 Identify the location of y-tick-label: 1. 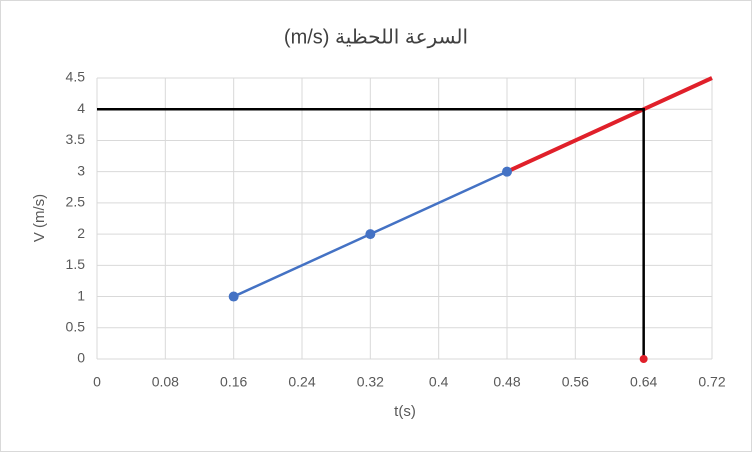
(81, 295).